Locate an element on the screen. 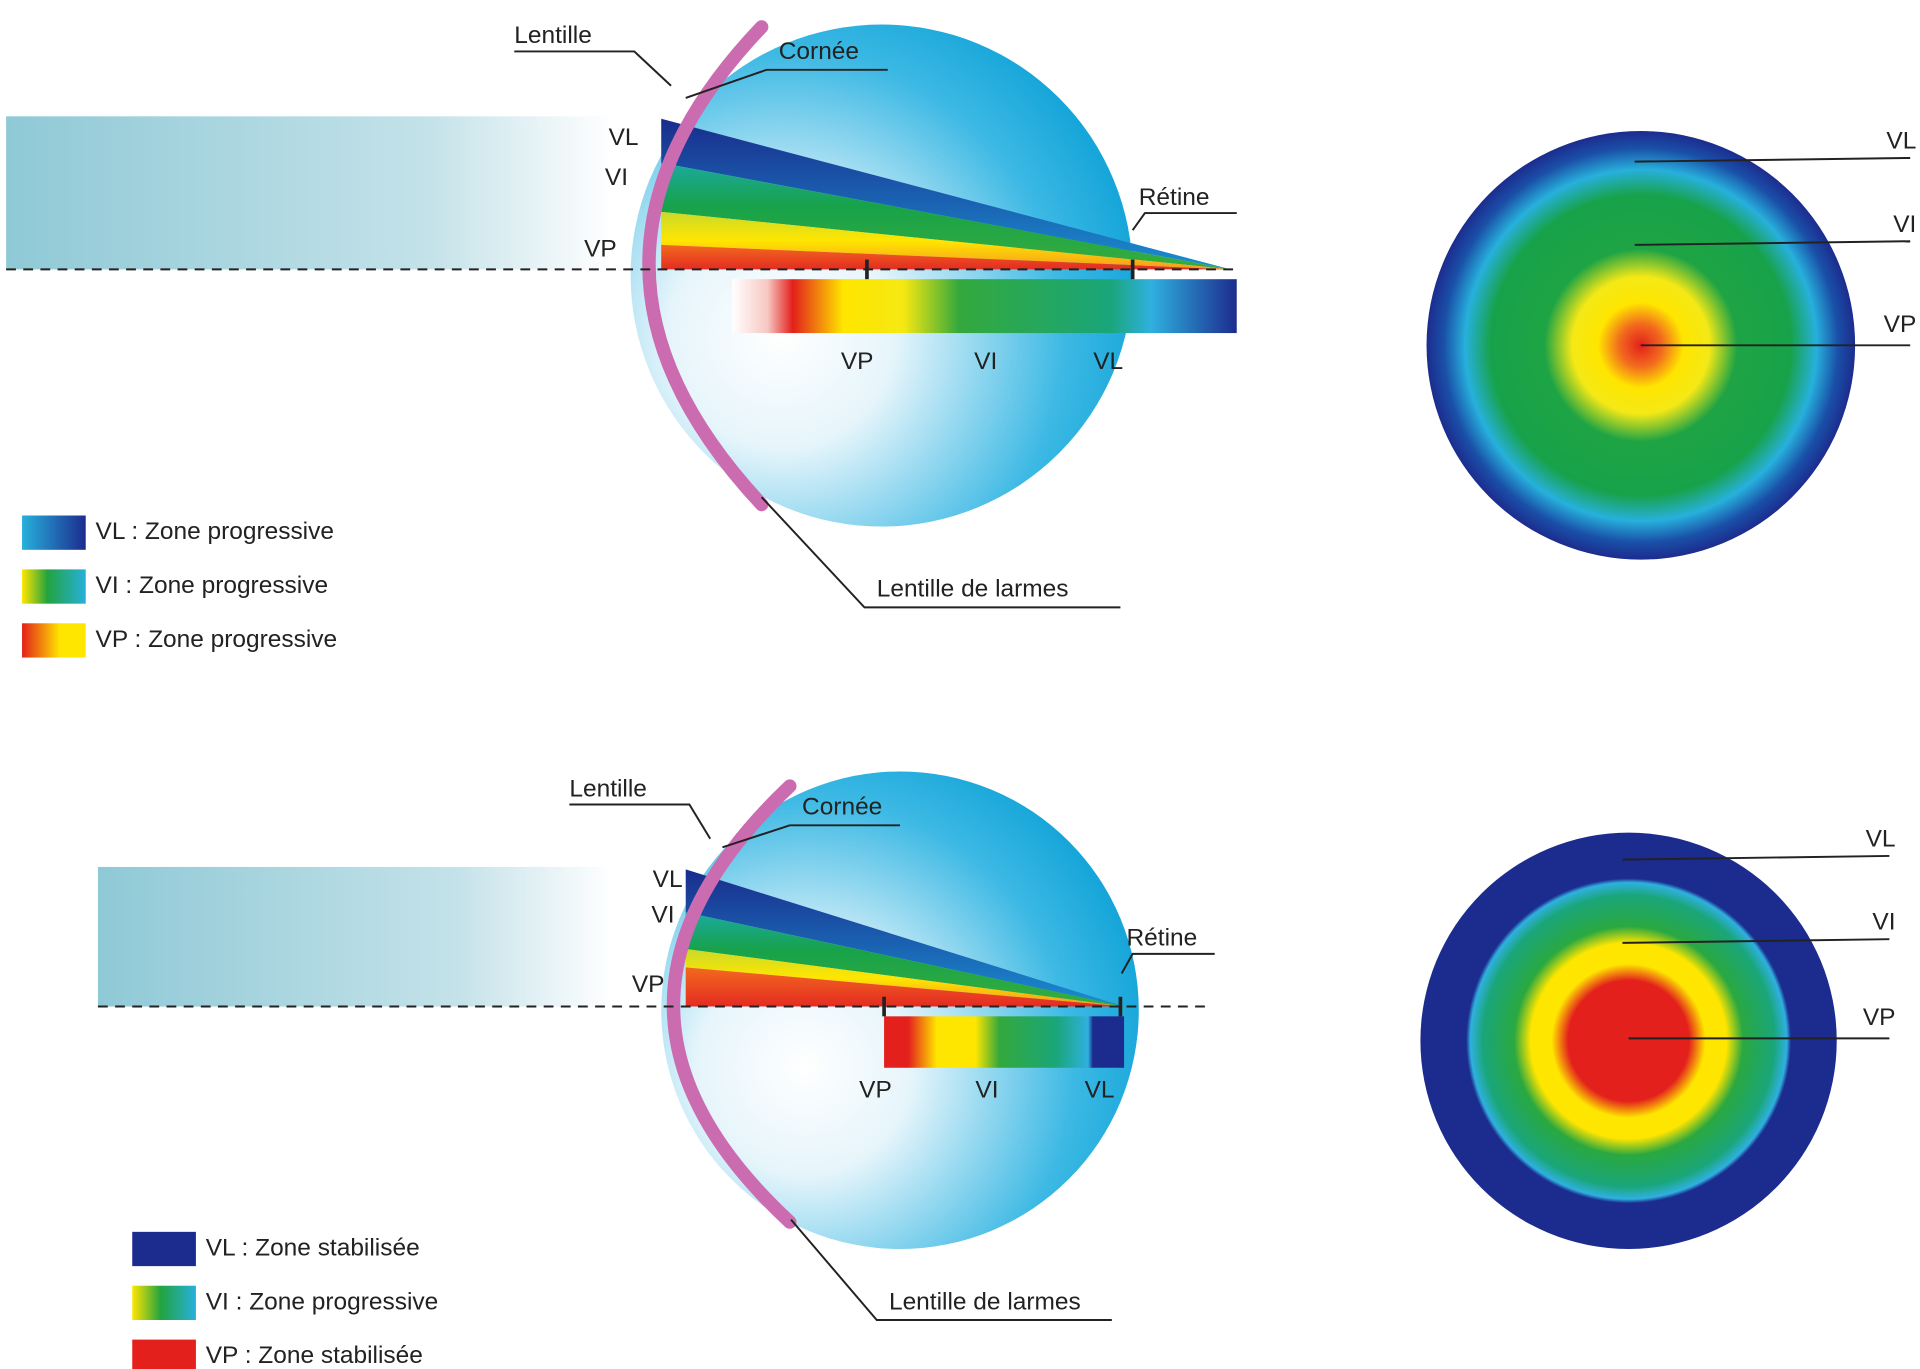  eye is located at coordinates (900, 1010).